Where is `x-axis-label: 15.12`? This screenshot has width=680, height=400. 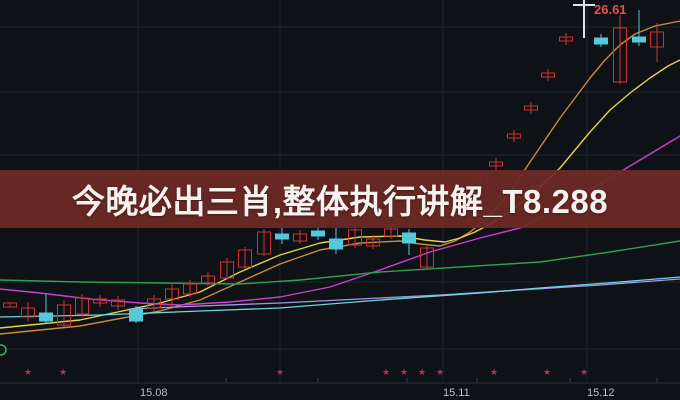
x-axis-label: 15.12 is located at coordinates (601, 393).